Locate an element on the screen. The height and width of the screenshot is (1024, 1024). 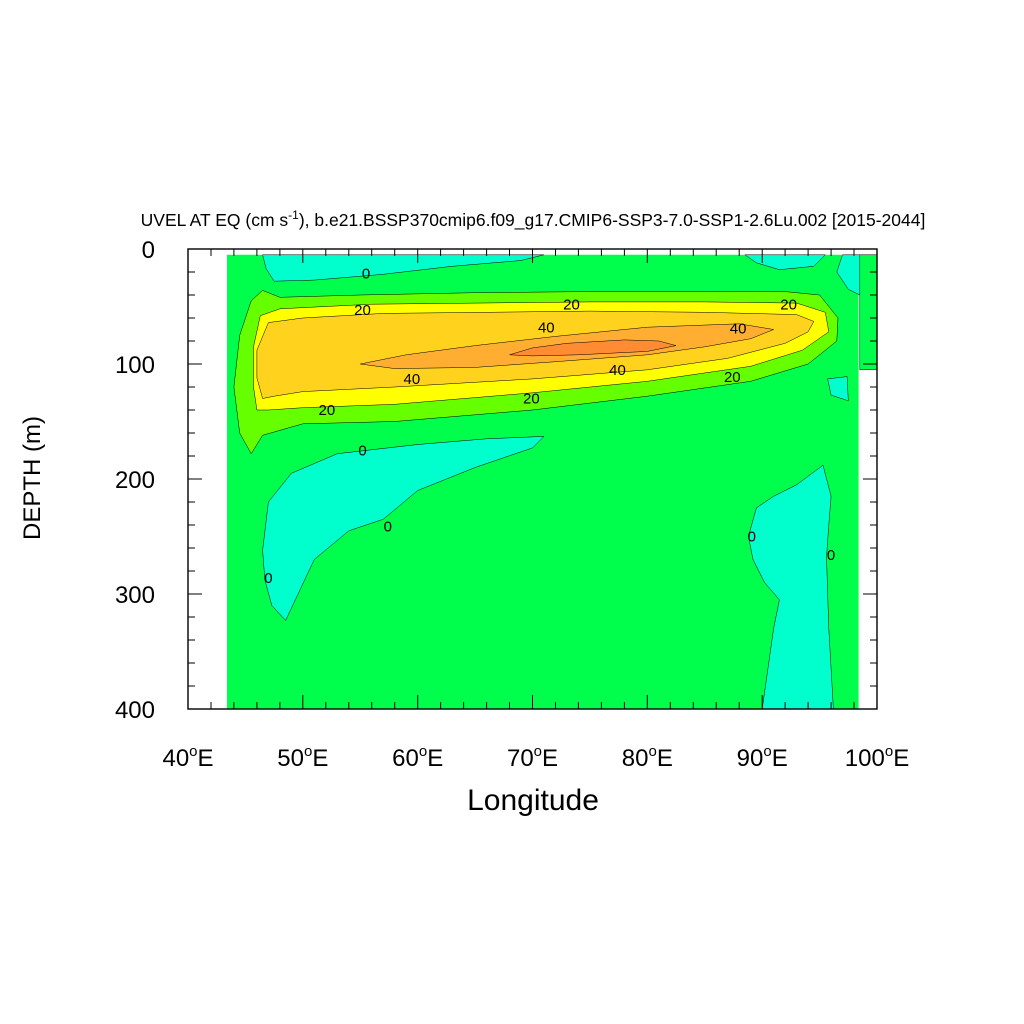
y-tick-label: 200 is located at coordinates (135, 480).